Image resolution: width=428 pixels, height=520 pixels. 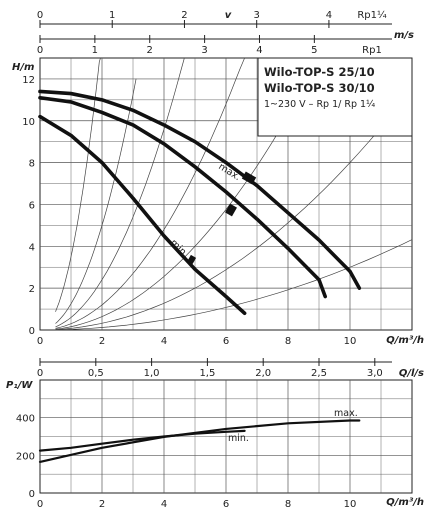 I want to click on speed-marker-max, so click(x=249, y=178).